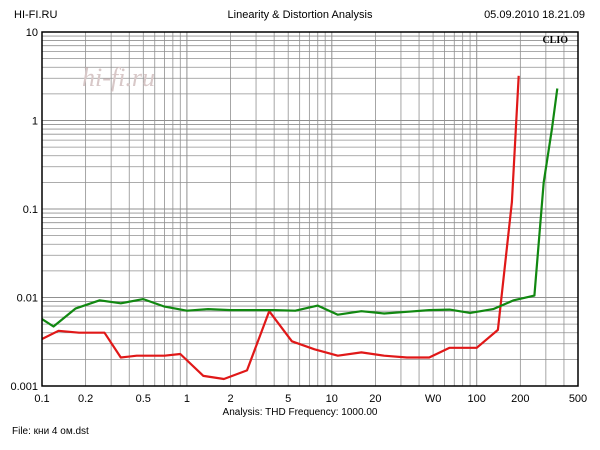 This screenshot has width=600, height=450. Describe the element at coordinates (375, 399) in the screenshot. I see `x-tick-label: 20` at that location.